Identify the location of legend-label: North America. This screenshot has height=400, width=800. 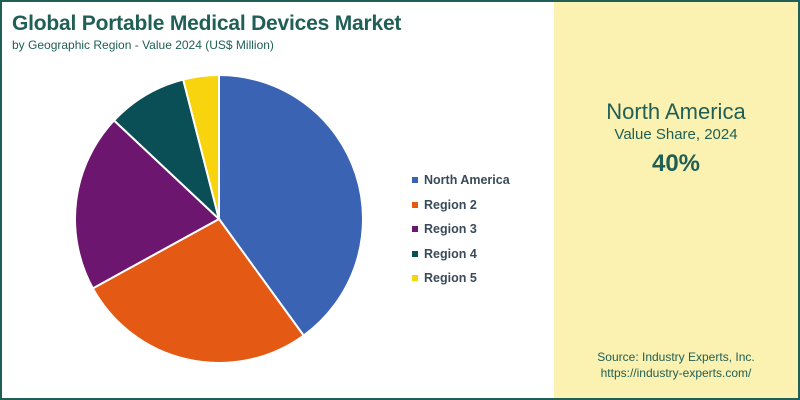
(467, 180).